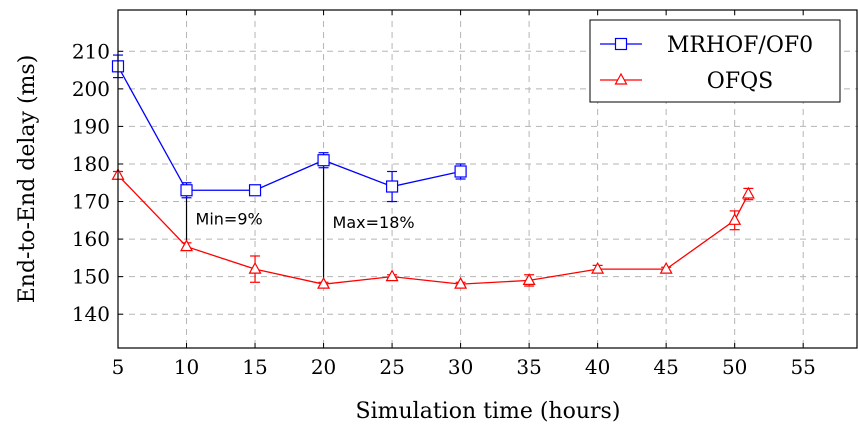 The width and height of the screenshot is (858, 428). I want to click on series-line, so click(289, 128).